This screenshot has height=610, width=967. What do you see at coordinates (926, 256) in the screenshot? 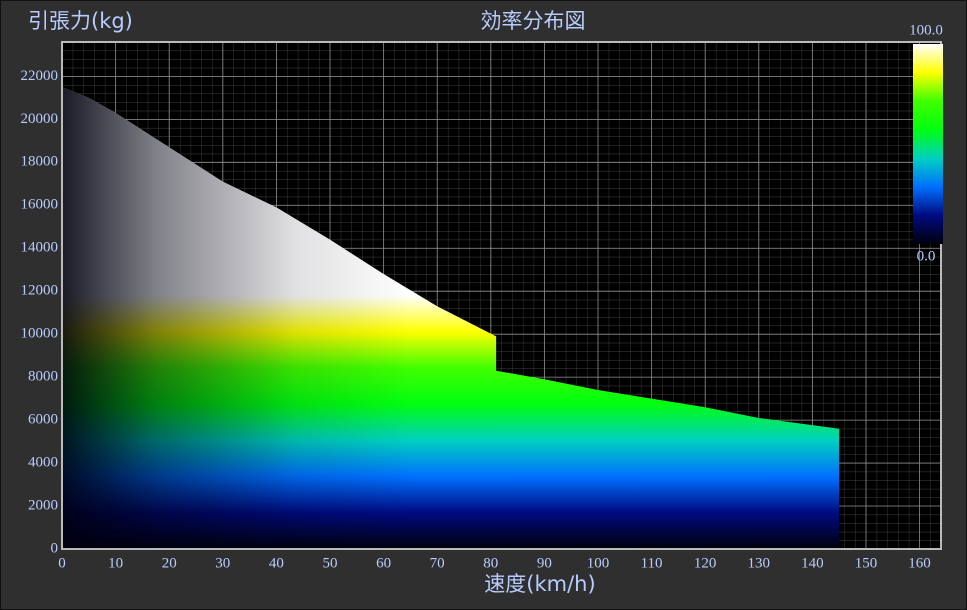
I see `colorbar-label: 0.0` at bounding box center [926, 256].